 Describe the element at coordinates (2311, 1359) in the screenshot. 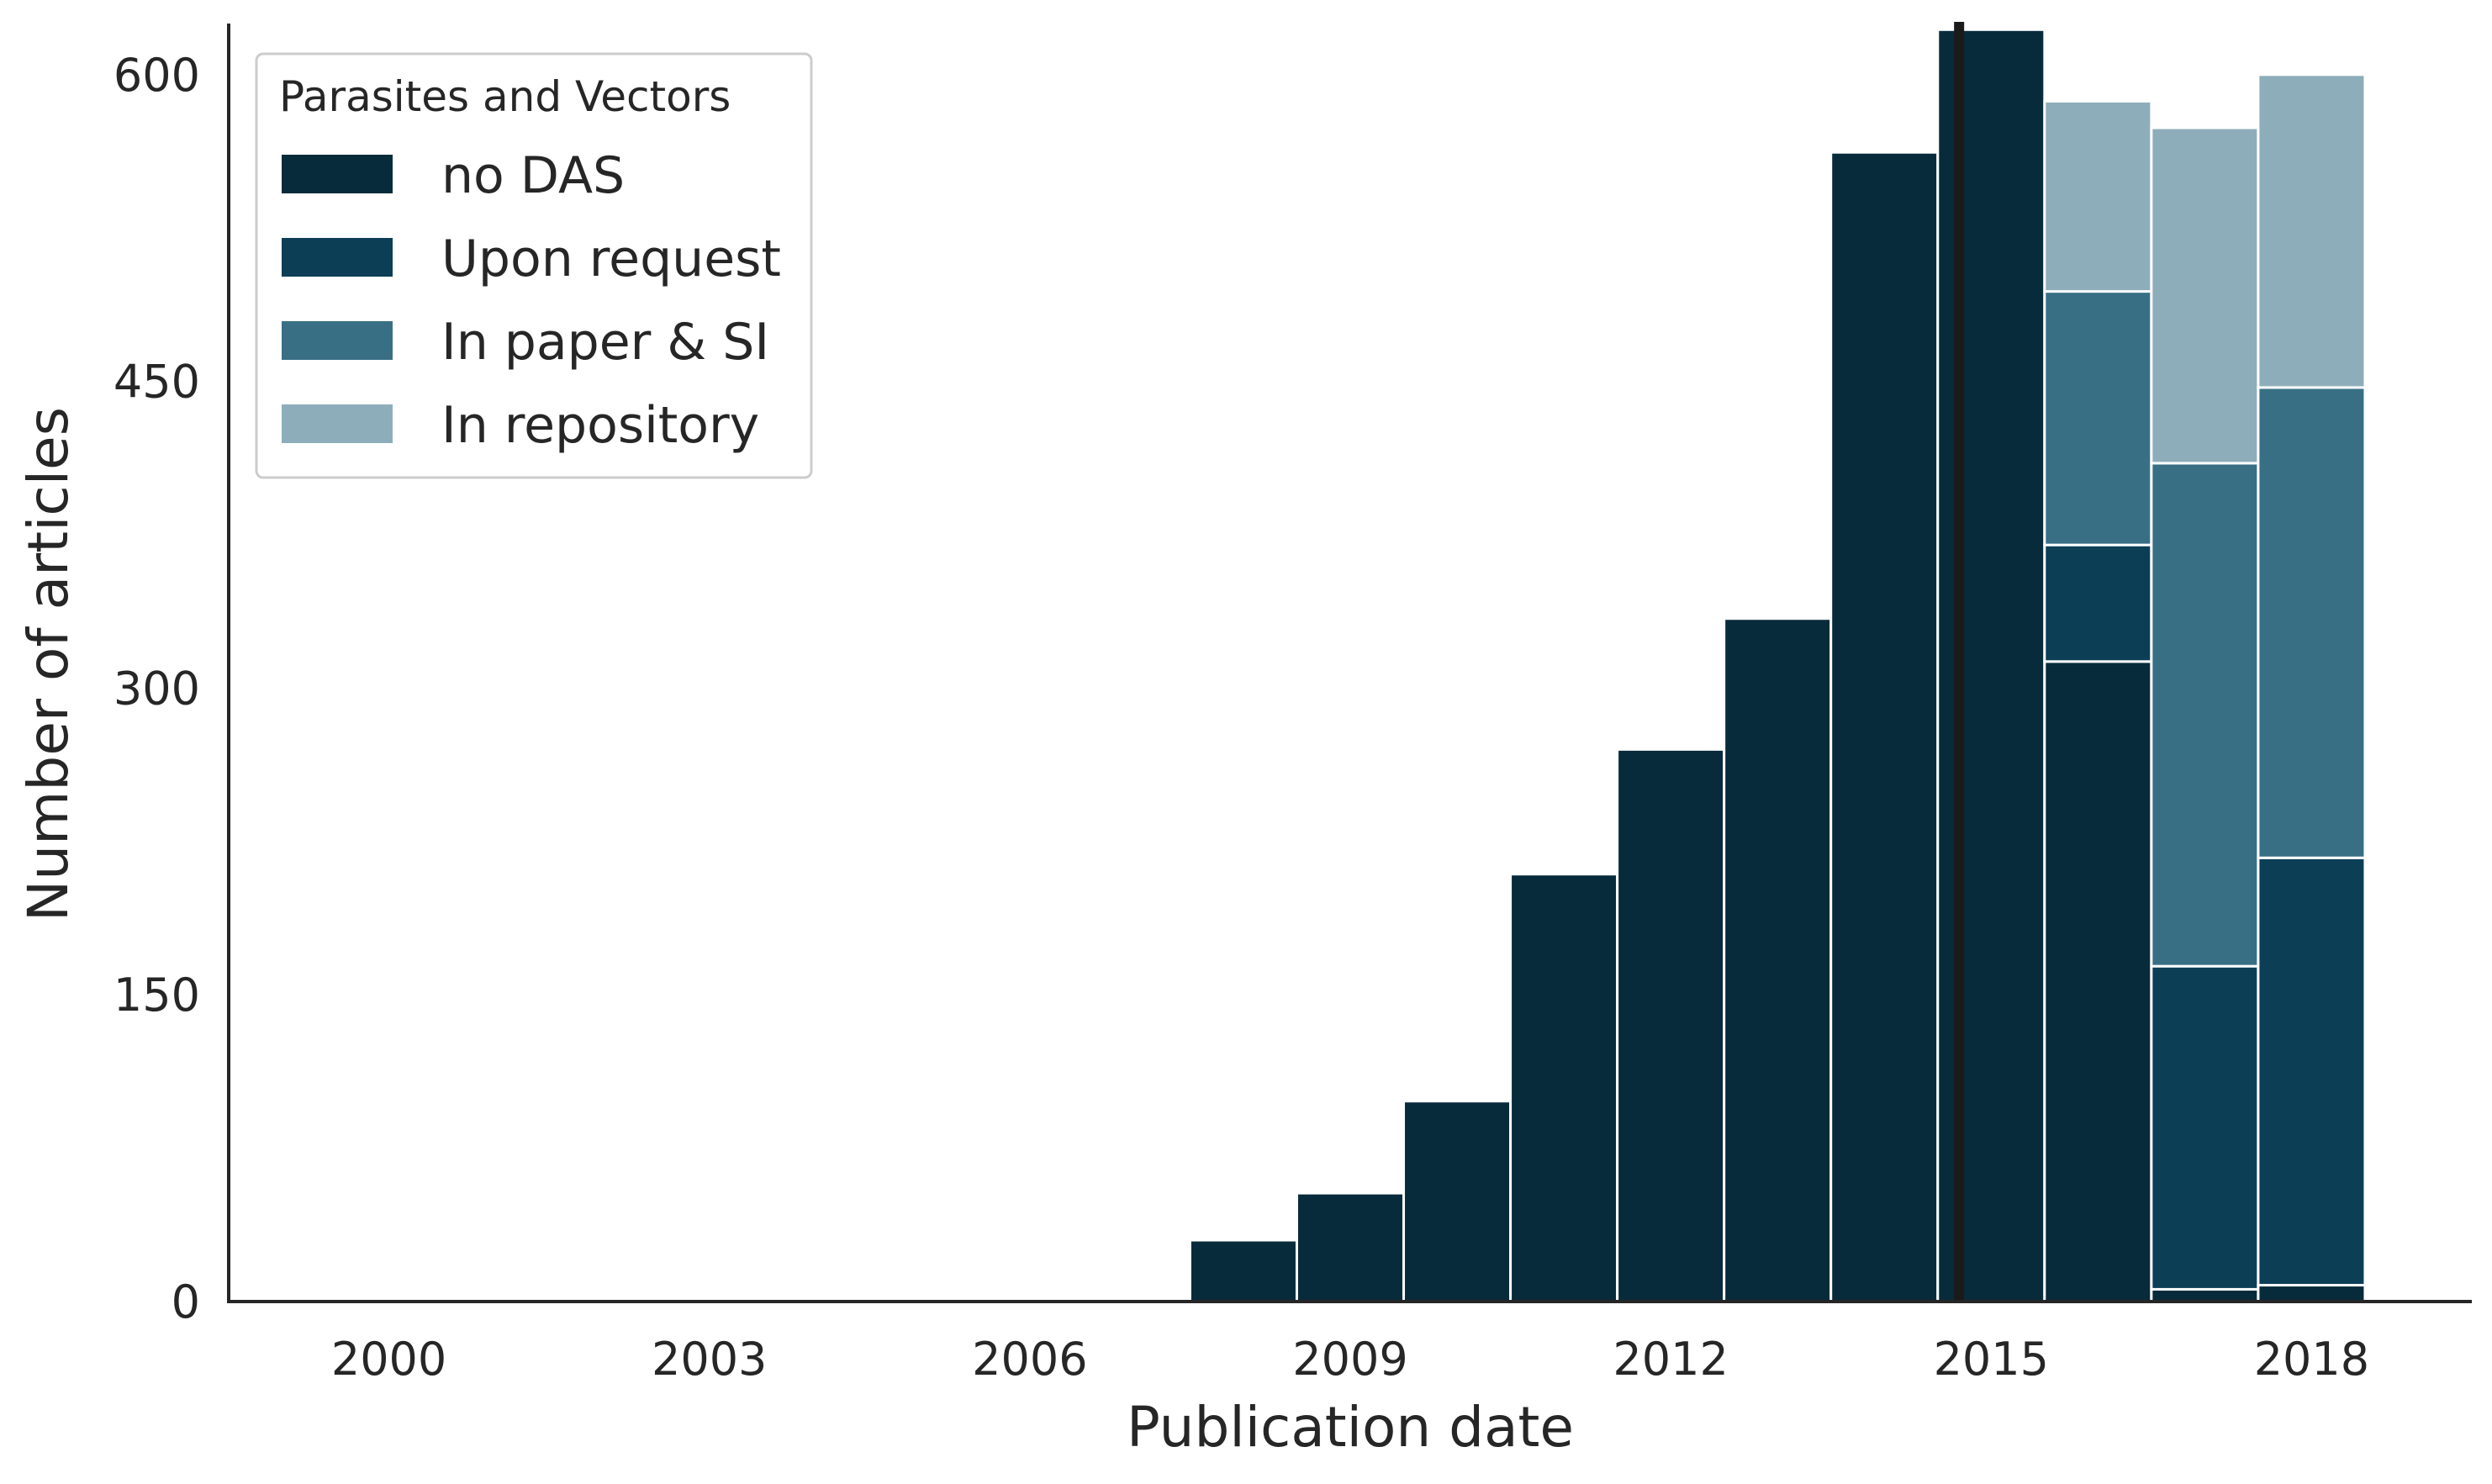

I see `x-tick-label-2018: 2018` at that location.